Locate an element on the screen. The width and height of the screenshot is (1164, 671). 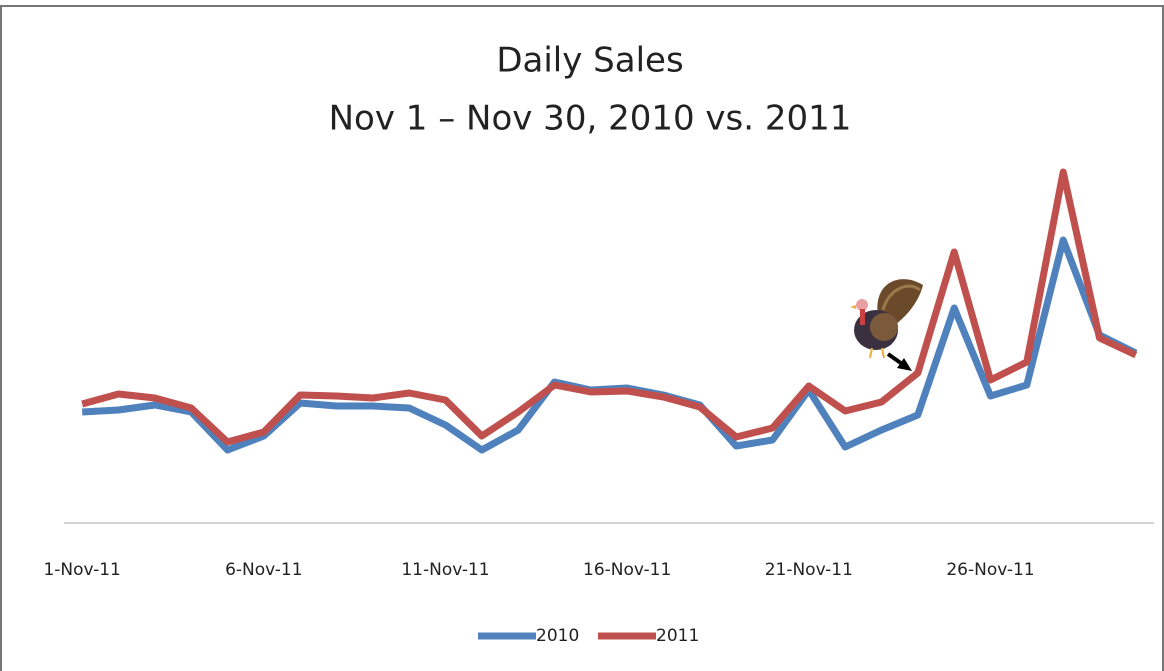
x-tick-label: 11-Nov-11 is located at coordinates (445, 570).